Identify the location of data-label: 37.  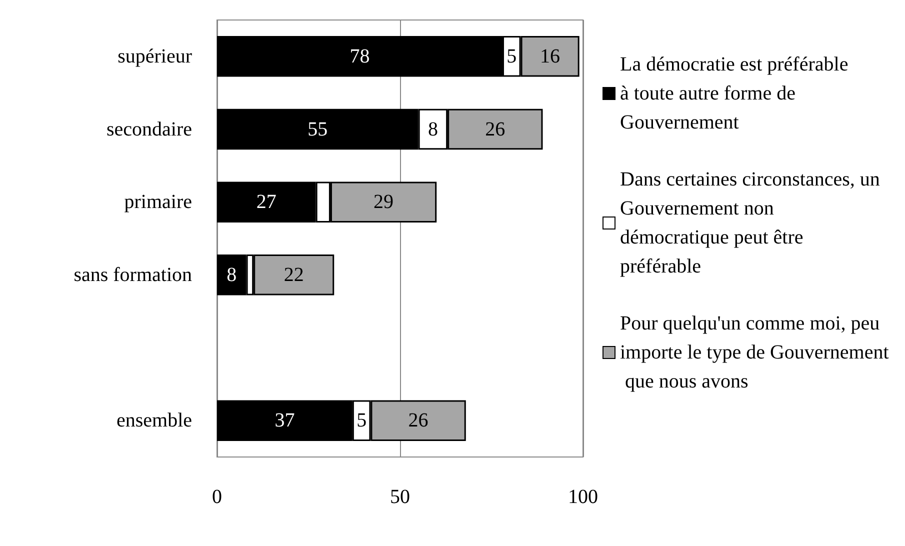
(284, 421).